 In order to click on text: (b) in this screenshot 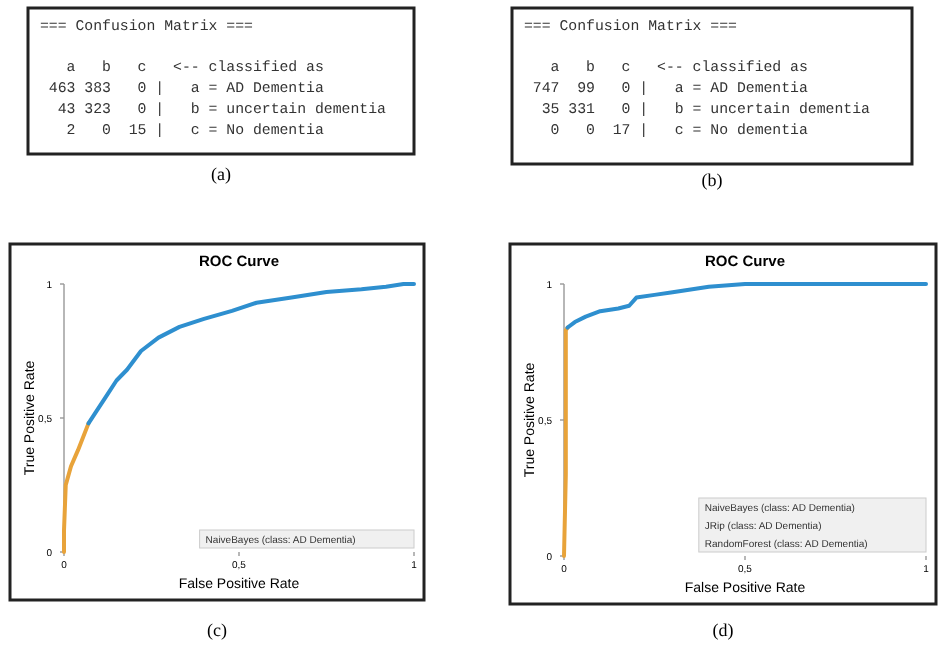, I will do `click(712, 180)`.